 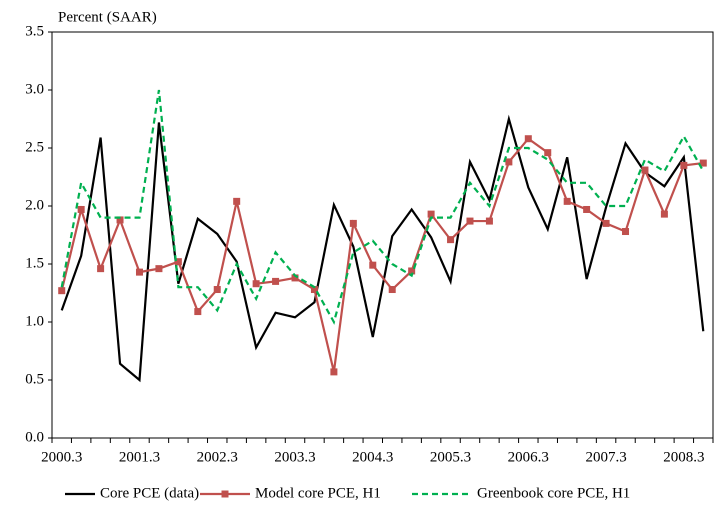 What do you see at coordinates (34, 437) in the screenshot?
I see `y-tick-label: 0.0` at bounding box center [34, 437].